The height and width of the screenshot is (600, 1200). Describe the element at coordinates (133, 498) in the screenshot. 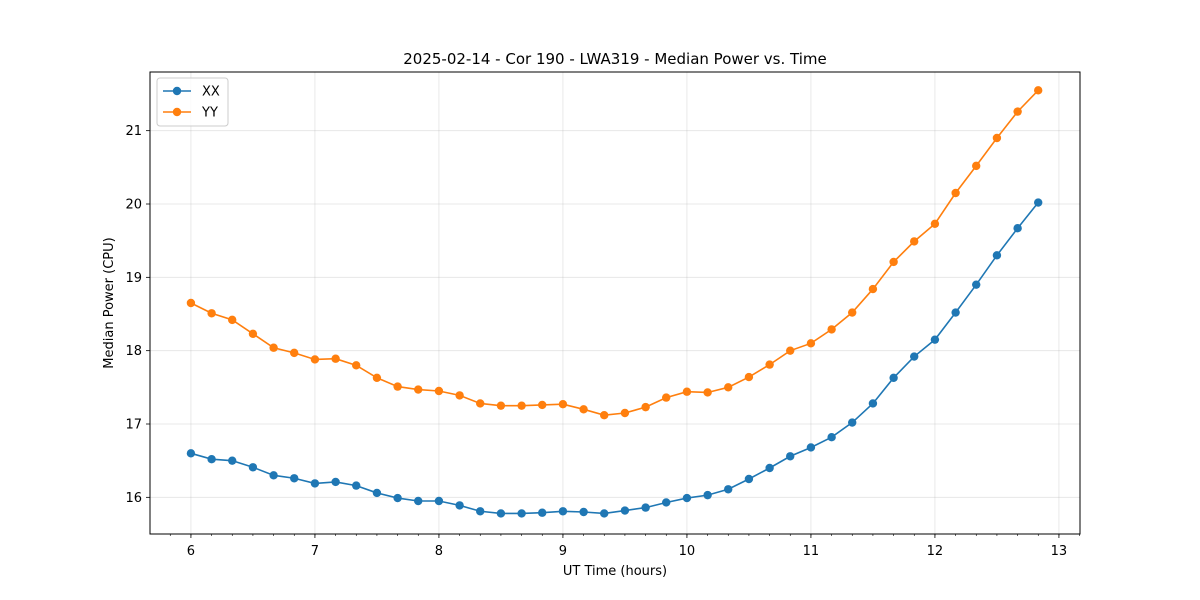

I see `y-tick-label: 16` at that location.